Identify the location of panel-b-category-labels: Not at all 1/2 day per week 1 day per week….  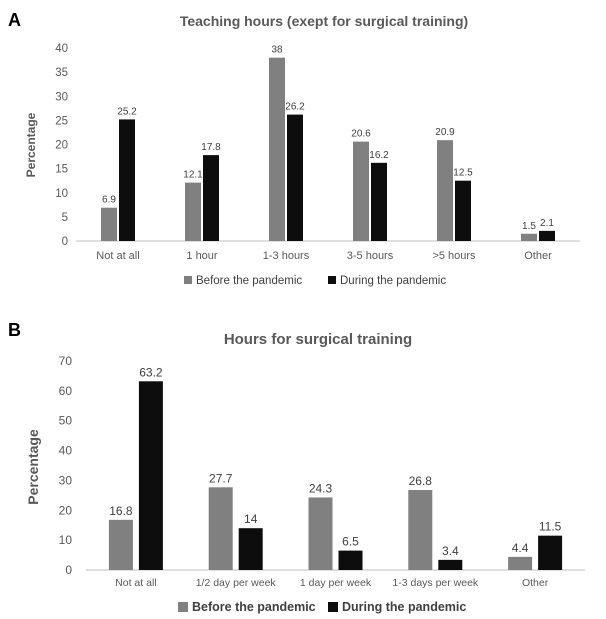
(332, 583).